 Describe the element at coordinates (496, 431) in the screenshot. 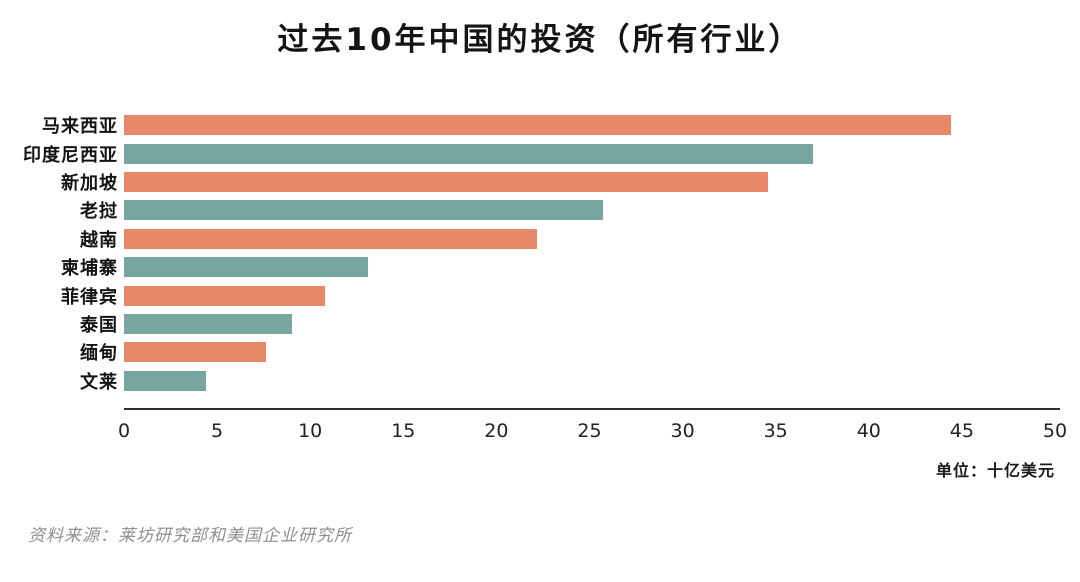

I see `x-tick-label: 20` at that location.